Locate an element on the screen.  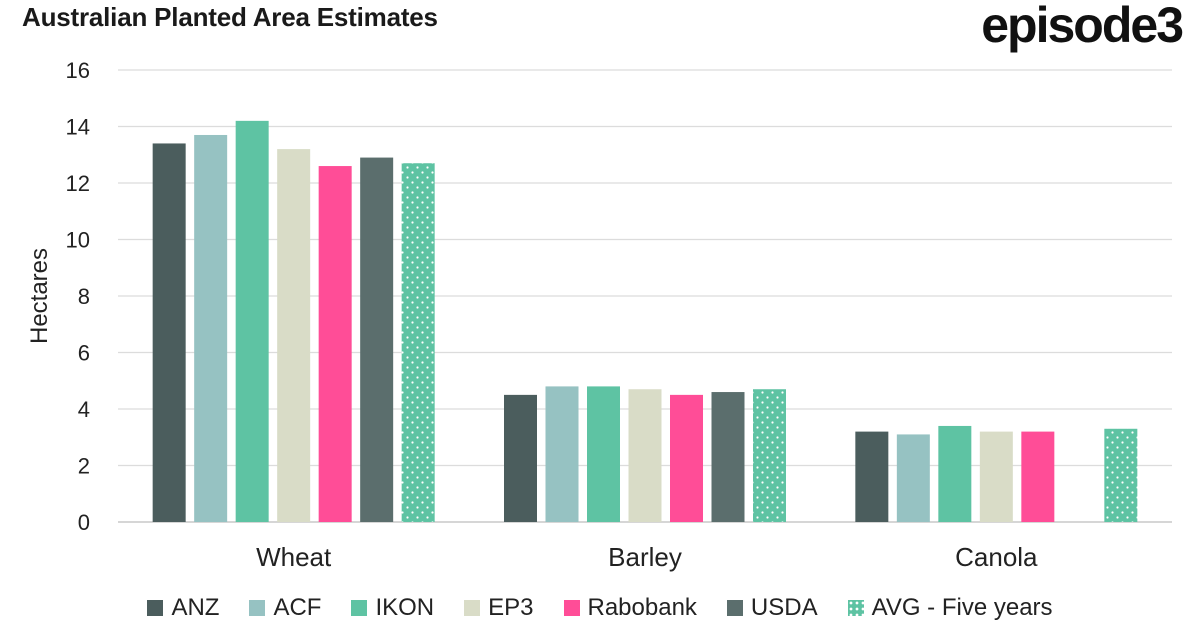
legend-label: USDA is located at coordinates (784, 607).